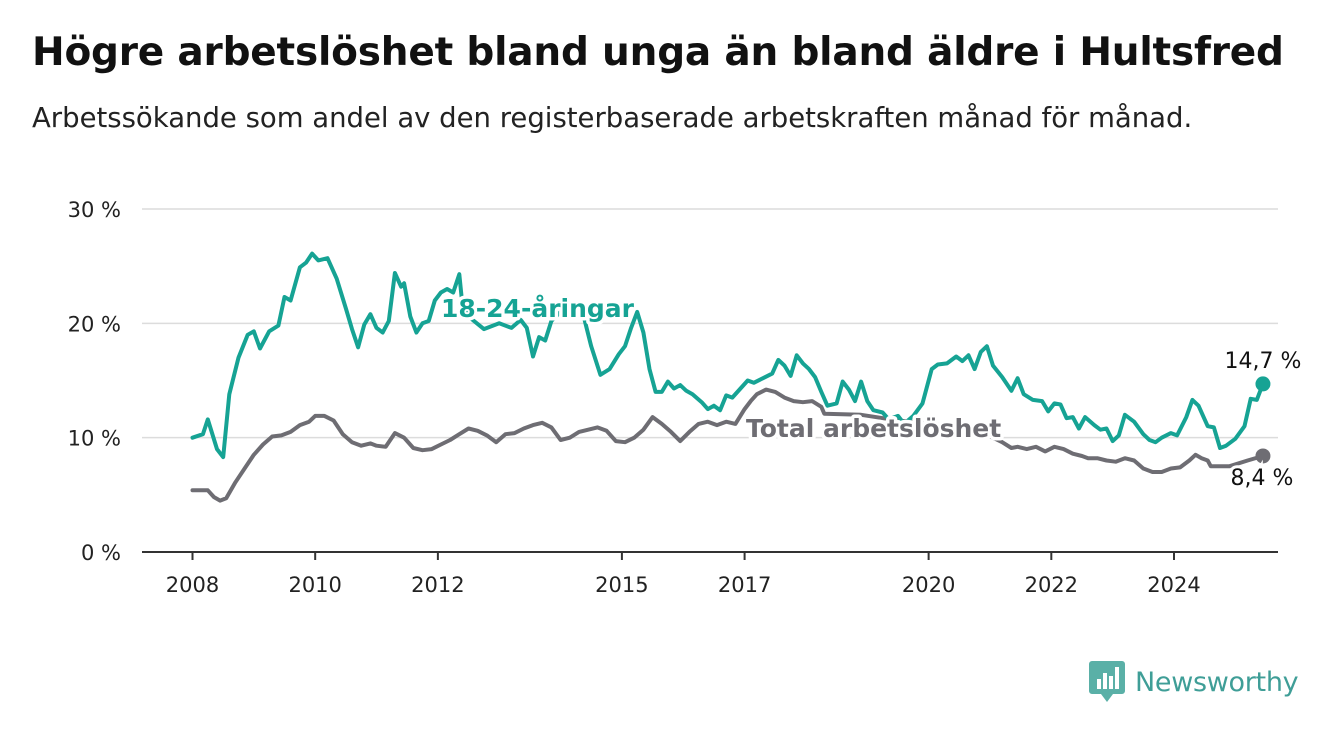 This screenshot has width=1340, height=734. I want to click on x-tick-label: 2012, so click(437, 585).